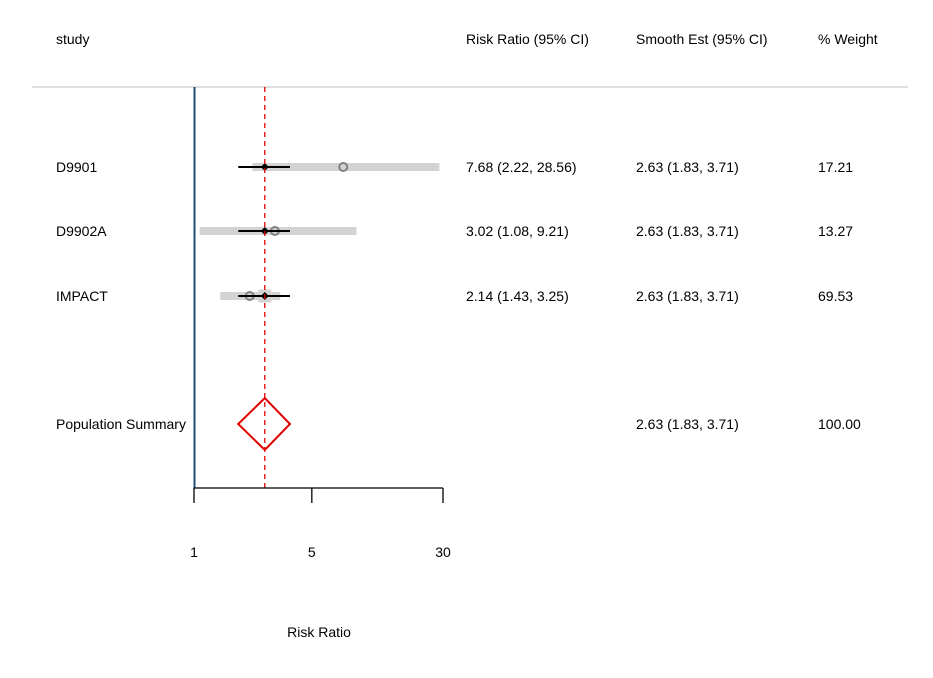  What do you see at coordinates (264, 167) in the screenshot?
I see `smooth-estimate-marker` at bounding box center [264, 167].